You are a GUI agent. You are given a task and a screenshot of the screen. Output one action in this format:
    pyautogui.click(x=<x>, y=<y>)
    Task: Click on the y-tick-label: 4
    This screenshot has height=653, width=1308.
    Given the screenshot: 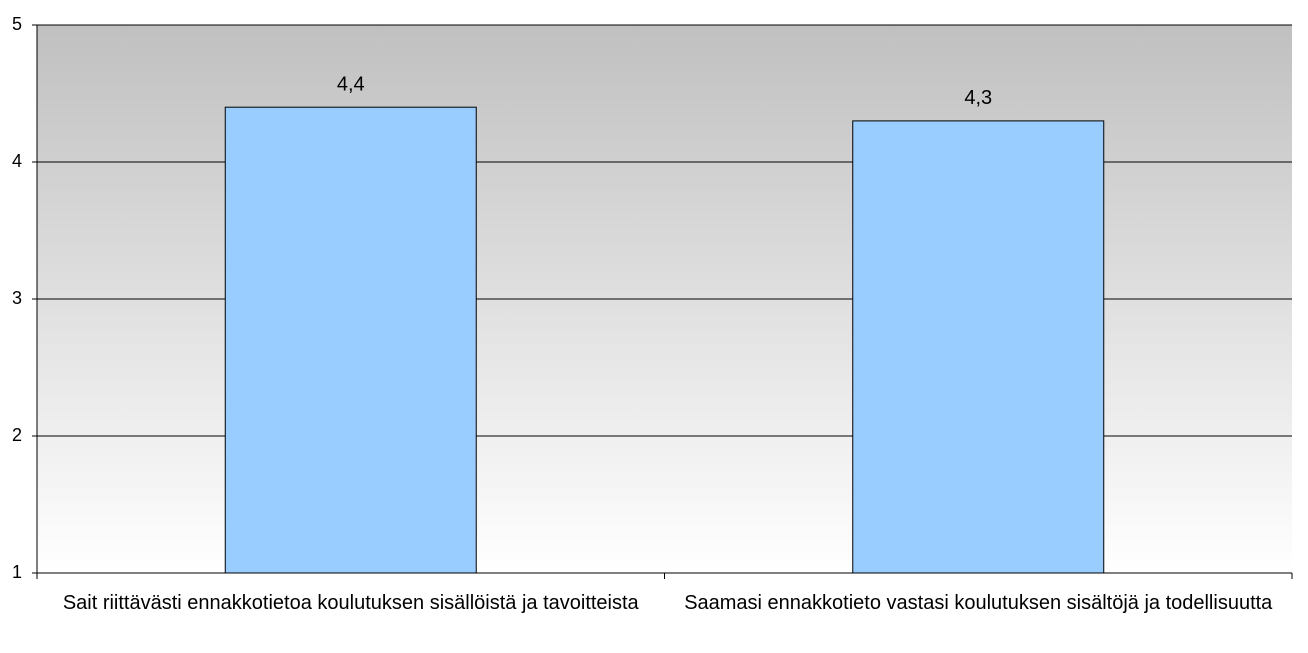 What is the action you would take?
    pyautogui.click(x=17, y=161)
    